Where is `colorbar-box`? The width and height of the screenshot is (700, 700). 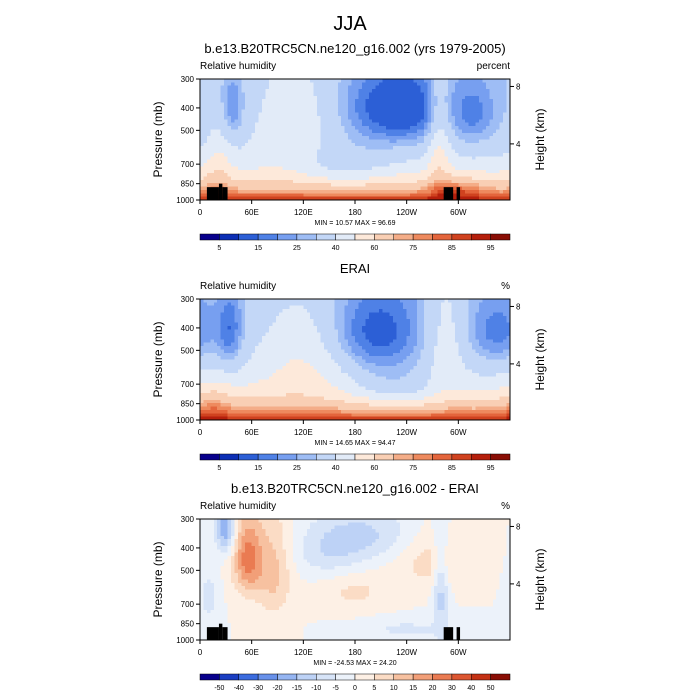
colorbar-box is located at coordinates (345, 237).